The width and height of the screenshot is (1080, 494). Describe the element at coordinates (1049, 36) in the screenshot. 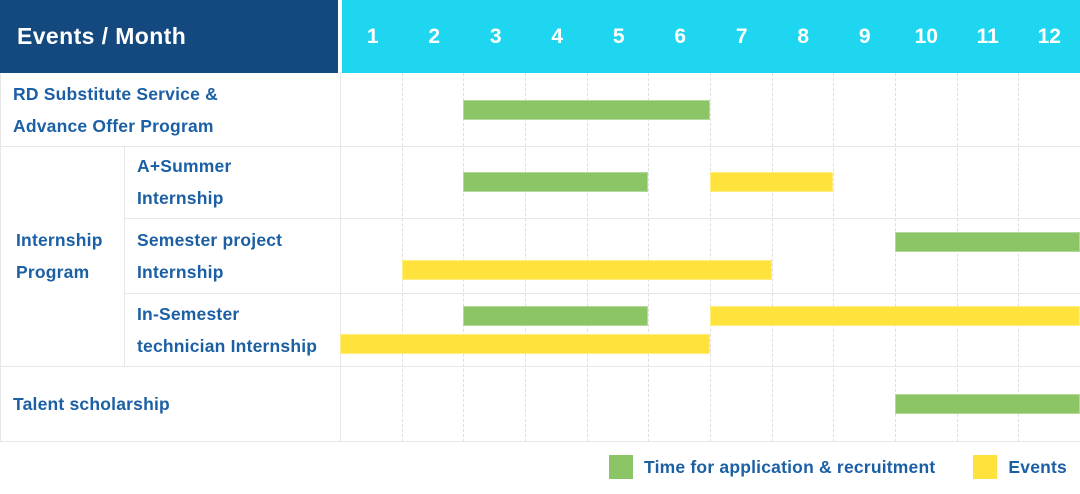

I see `month-header-cell-12: 12` at that location.